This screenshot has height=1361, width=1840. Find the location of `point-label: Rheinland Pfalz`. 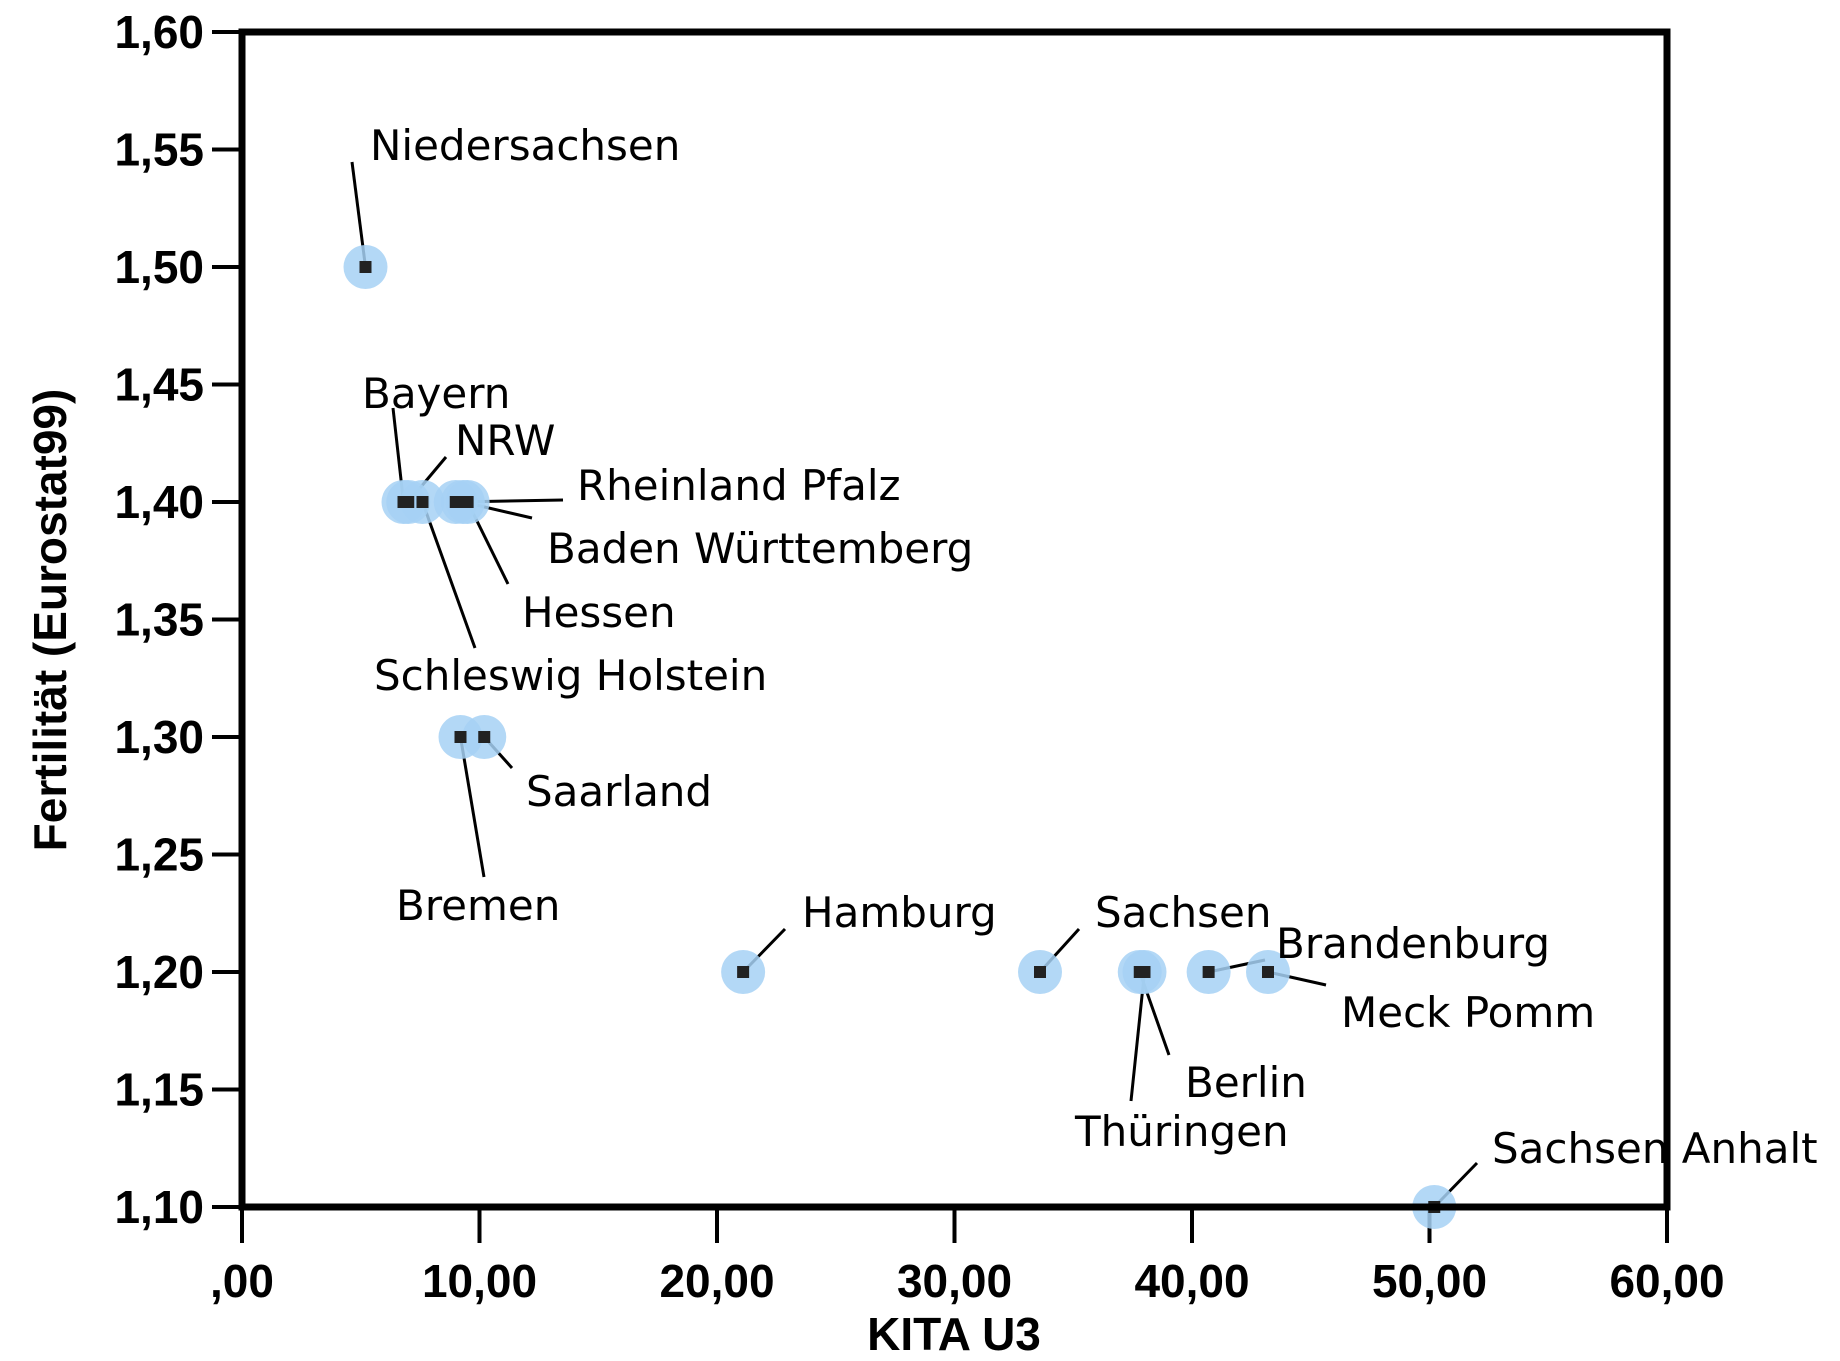

point-label: Rheinland Pfalz is located at coordinates (739, 485).